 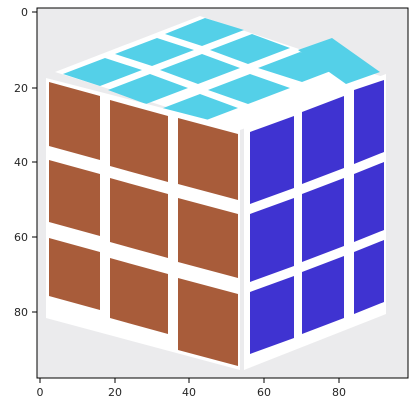 What do you see at coordinates (24, 12) in the screenshot?
I see `y-tick-label: 0` at bounding box center [24, 12].